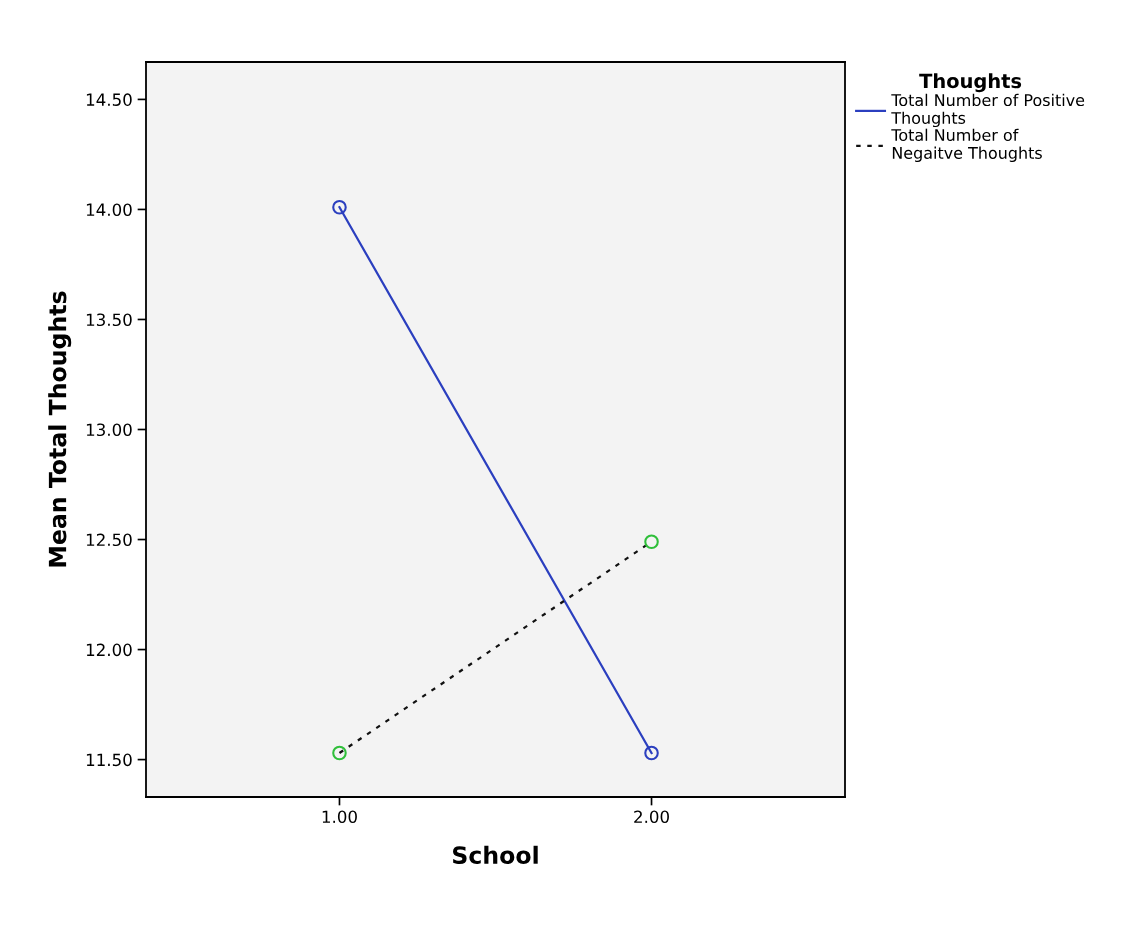  I want to click on x-tick-label: 2.00, so click(651, 817).